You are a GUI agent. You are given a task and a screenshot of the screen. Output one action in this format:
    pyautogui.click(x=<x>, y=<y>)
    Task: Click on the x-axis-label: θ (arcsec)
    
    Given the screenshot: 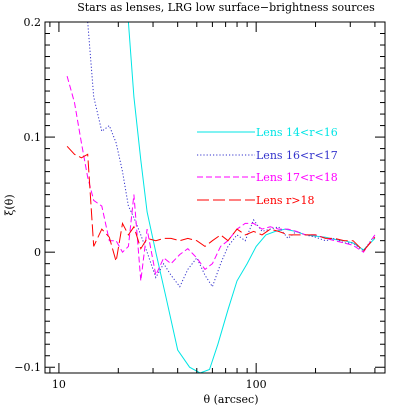 What is the action you would take?
    pyautogui.click(x=231, y=399)
    